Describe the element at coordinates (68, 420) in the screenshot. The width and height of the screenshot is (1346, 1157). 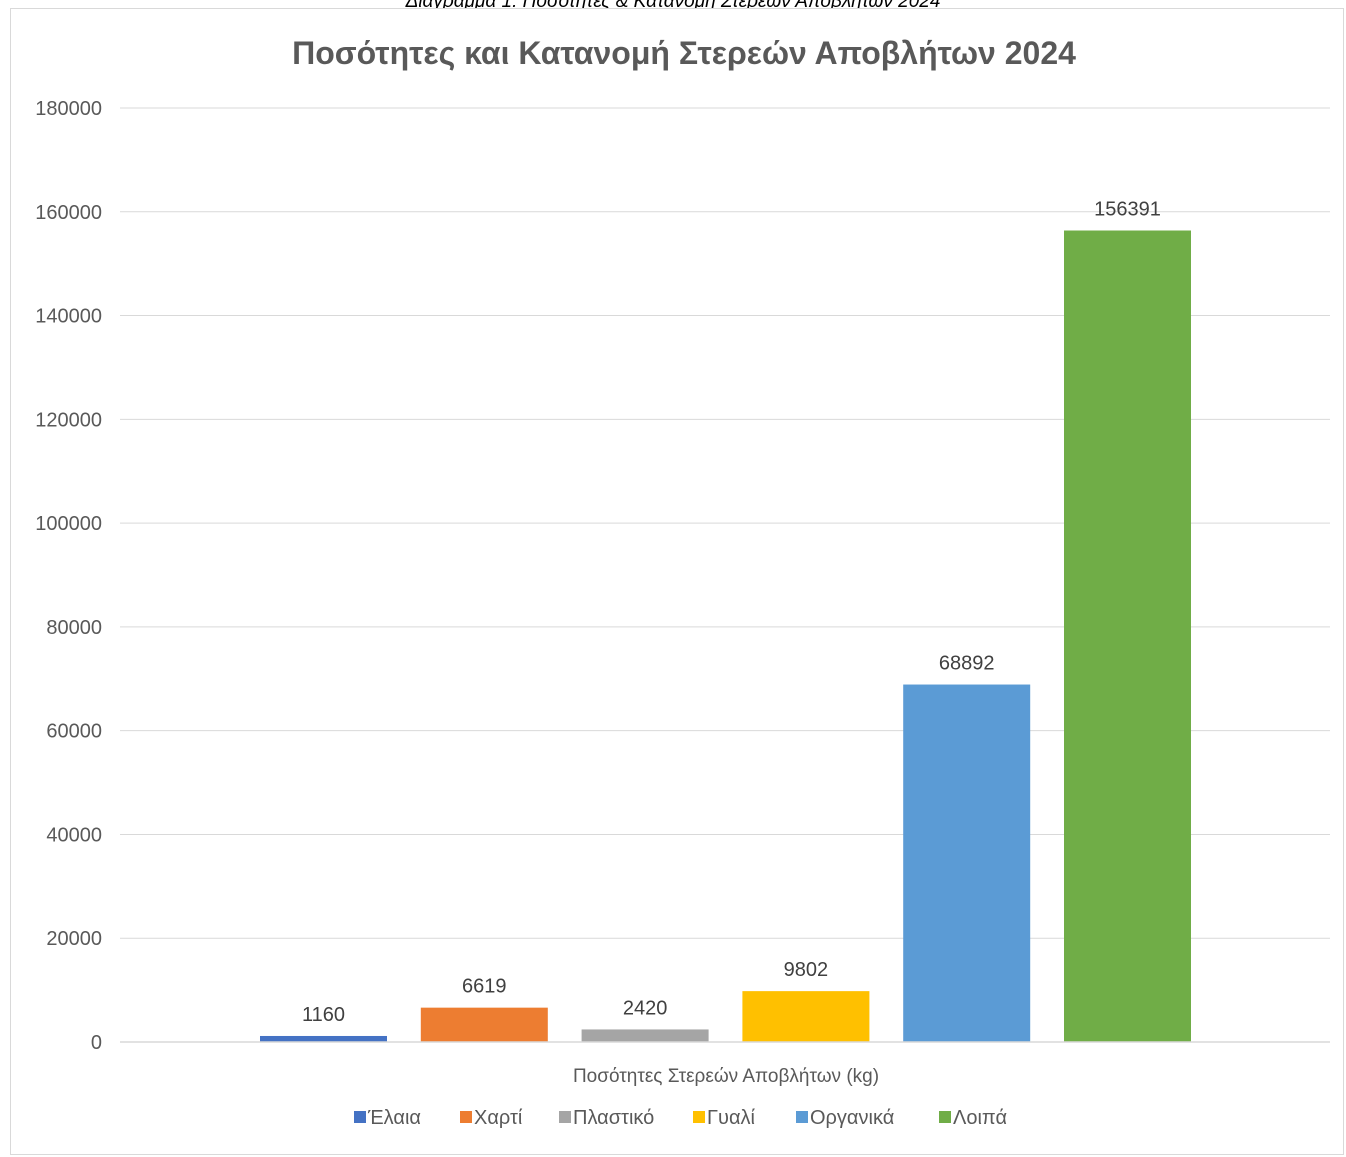
I see `y-tick-label: 120000` at that location.